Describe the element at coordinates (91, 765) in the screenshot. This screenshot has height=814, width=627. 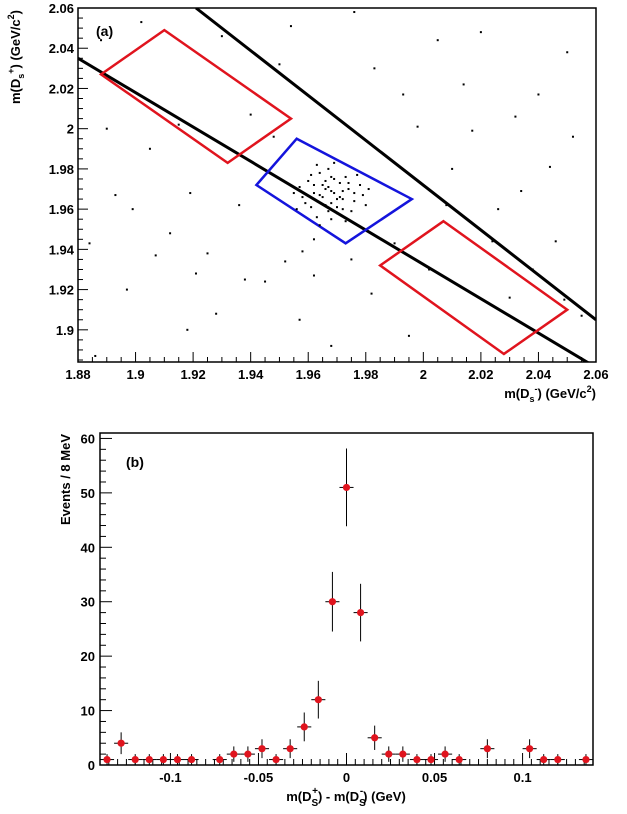
I see `y-tick-label: 0` at that location.